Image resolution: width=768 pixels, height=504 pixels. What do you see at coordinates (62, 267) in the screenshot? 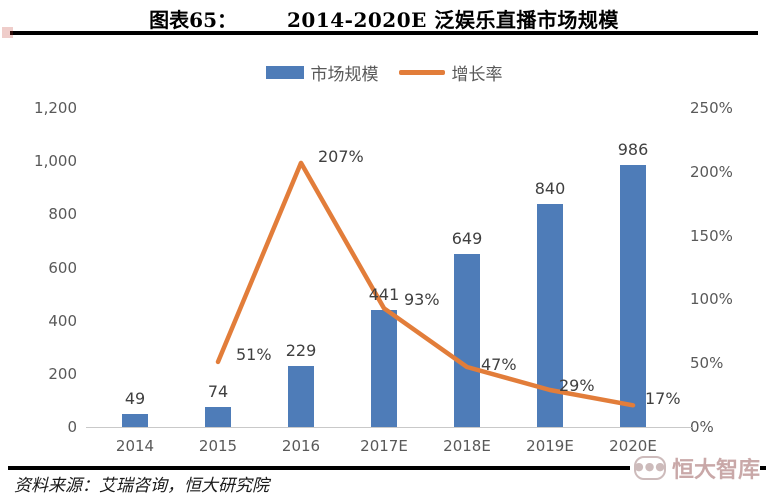
I see `left-axis-tick-label: 600` at bounding box center [62, 267].